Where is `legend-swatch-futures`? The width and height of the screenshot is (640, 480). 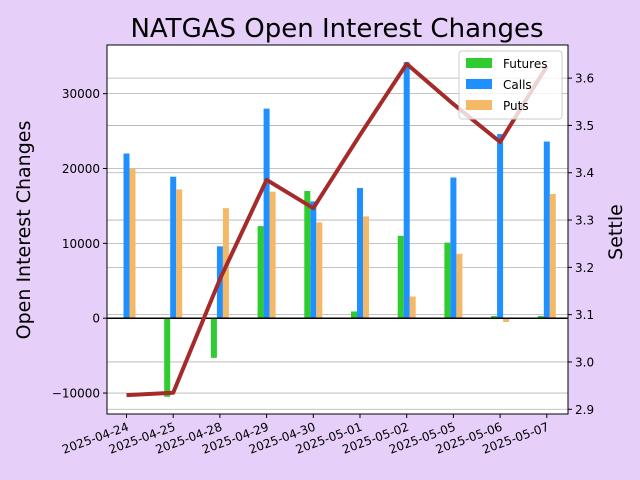
legend-swatch-futures is located at coordinates (479, 63).